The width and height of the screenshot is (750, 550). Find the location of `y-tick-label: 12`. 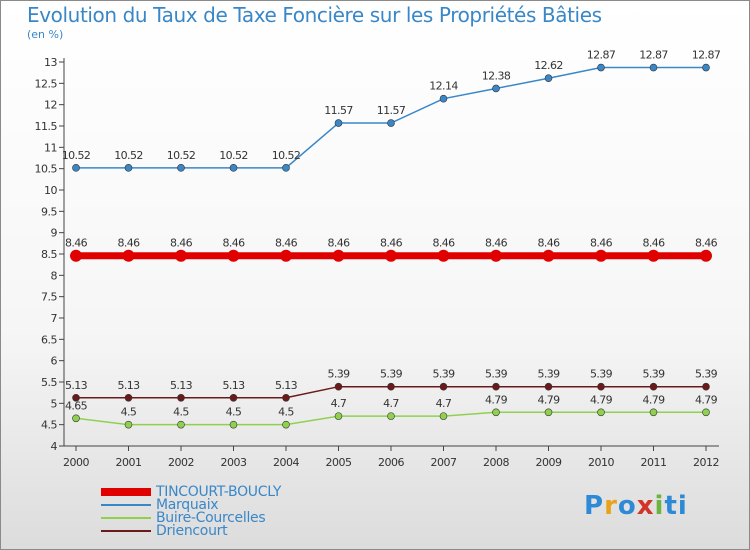

y-tick-label: 12 is located at coordinates (50, 105).